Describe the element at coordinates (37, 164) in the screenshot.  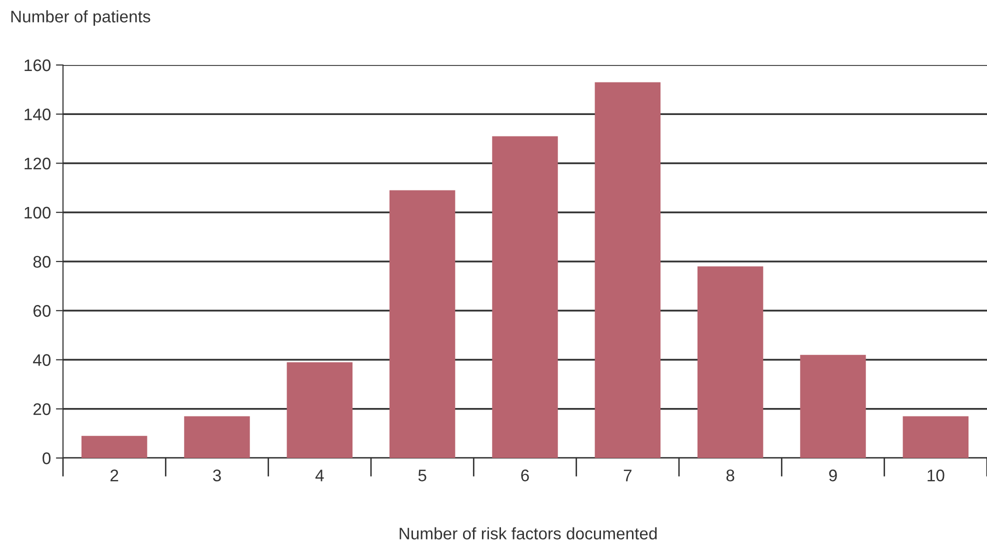
I see `y-tick-label: 120` at that location.